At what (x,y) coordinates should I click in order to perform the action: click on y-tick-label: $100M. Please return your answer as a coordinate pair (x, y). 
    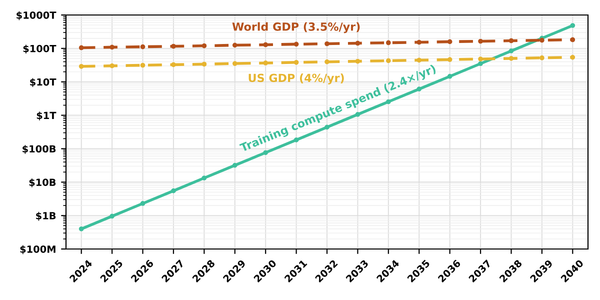
    Looking at the image, I should click on (38, 249).